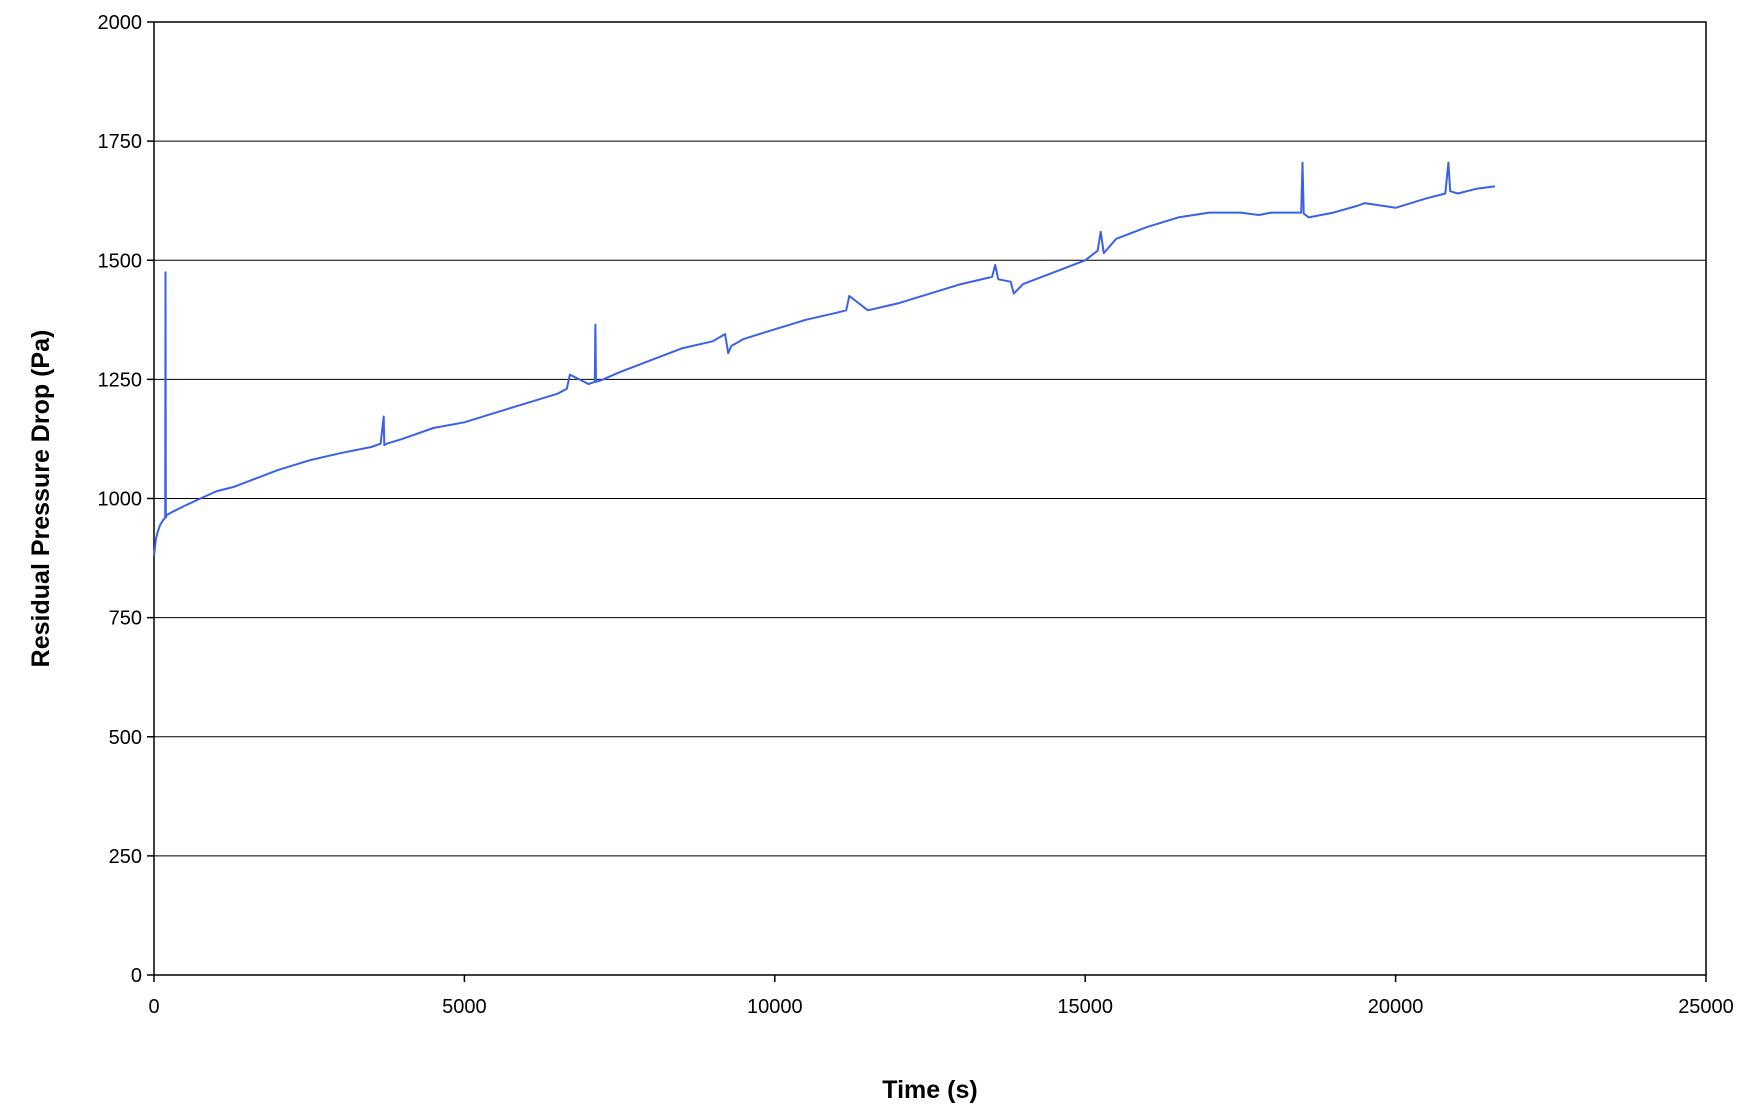 This screenshot has height=1116, width=1748. I want to click on y-tick-label: 1000, so click(120, 500).